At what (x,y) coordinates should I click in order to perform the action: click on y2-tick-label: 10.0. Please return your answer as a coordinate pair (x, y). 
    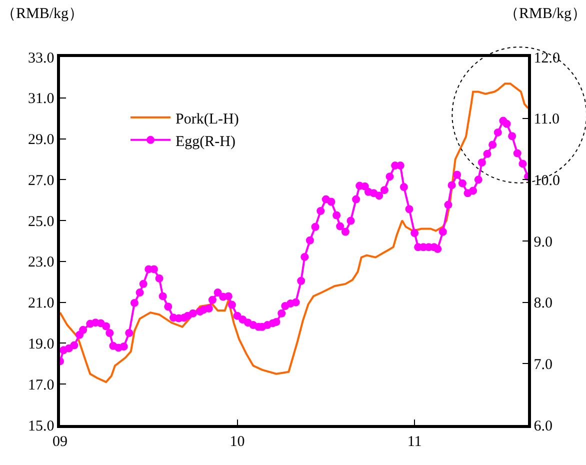
    Looking at the image, I should click on (547, 180).